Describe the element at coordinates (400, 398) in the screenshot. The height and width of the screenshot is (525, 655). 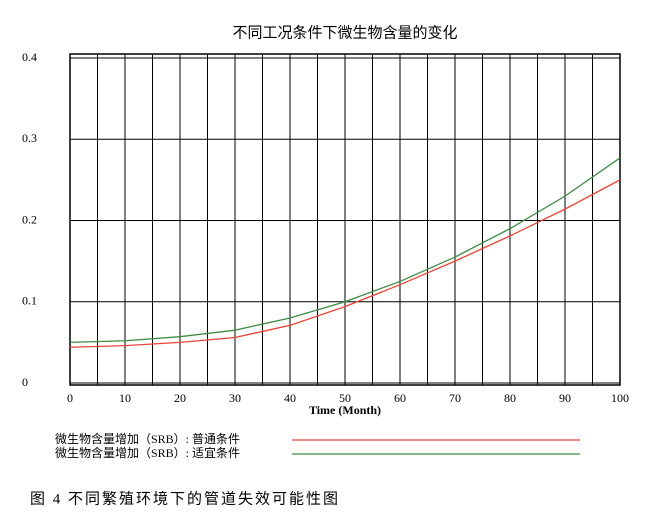
I see `x-tick-label: 60` at that location.